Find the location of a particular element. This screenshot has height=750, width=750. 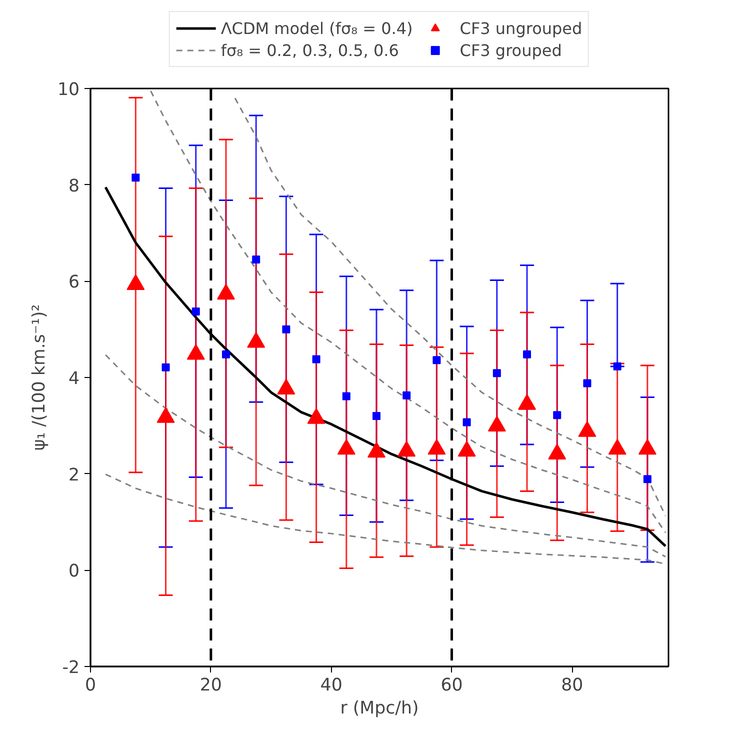

legend-label: CF3 ungrouped is located at coordinates (521, 28).